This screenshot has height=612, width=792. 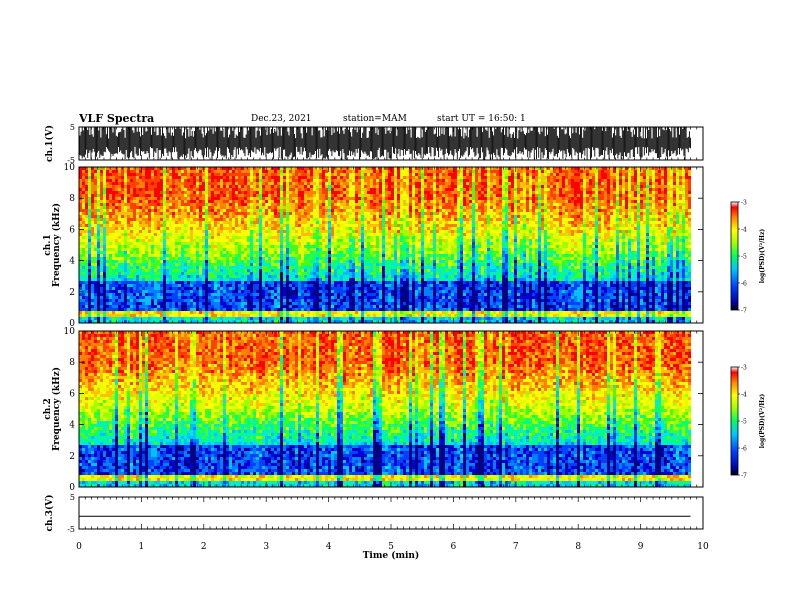 I want to click on spec2-ytick-label: 2, so click(x=72, y=457).